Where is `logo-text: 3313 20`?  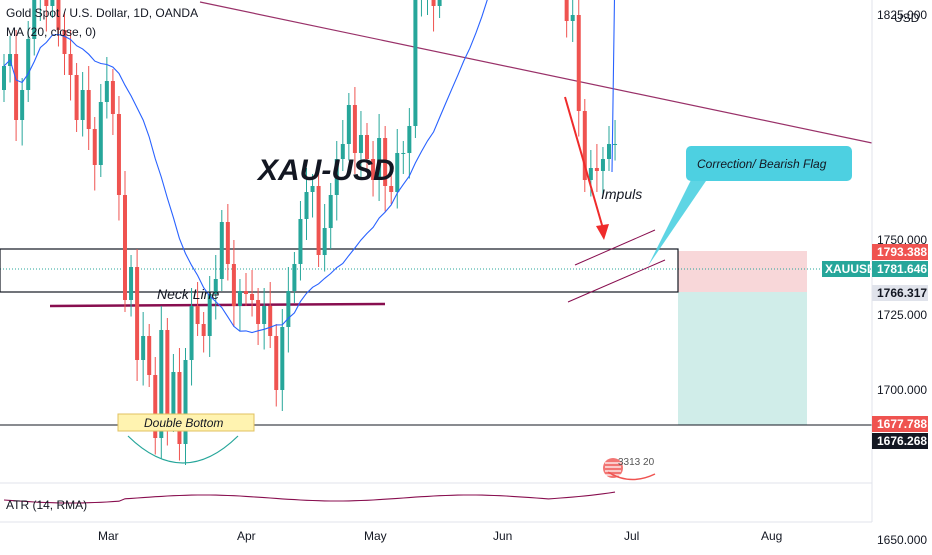
logo-text: 3313 20 is located at coordinates (636, 462).